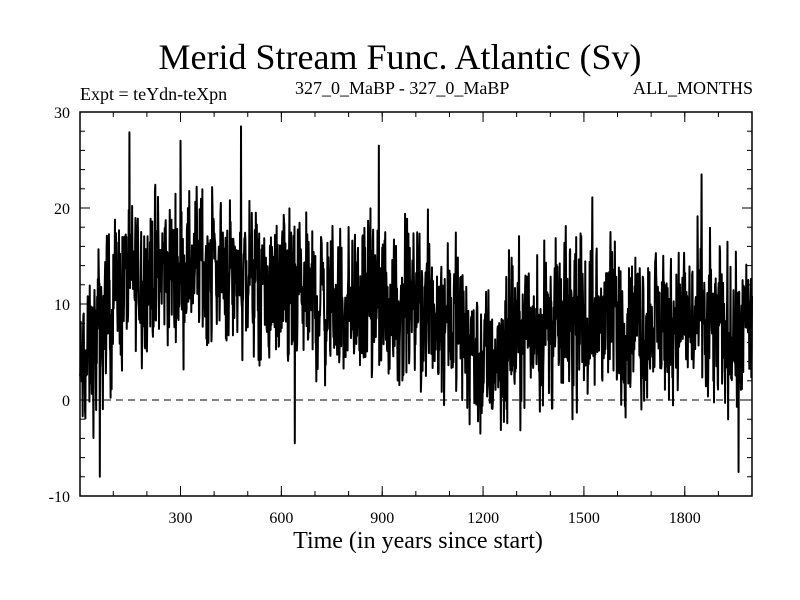  I want to click on y-tick-label: 20, so click(62, 209).